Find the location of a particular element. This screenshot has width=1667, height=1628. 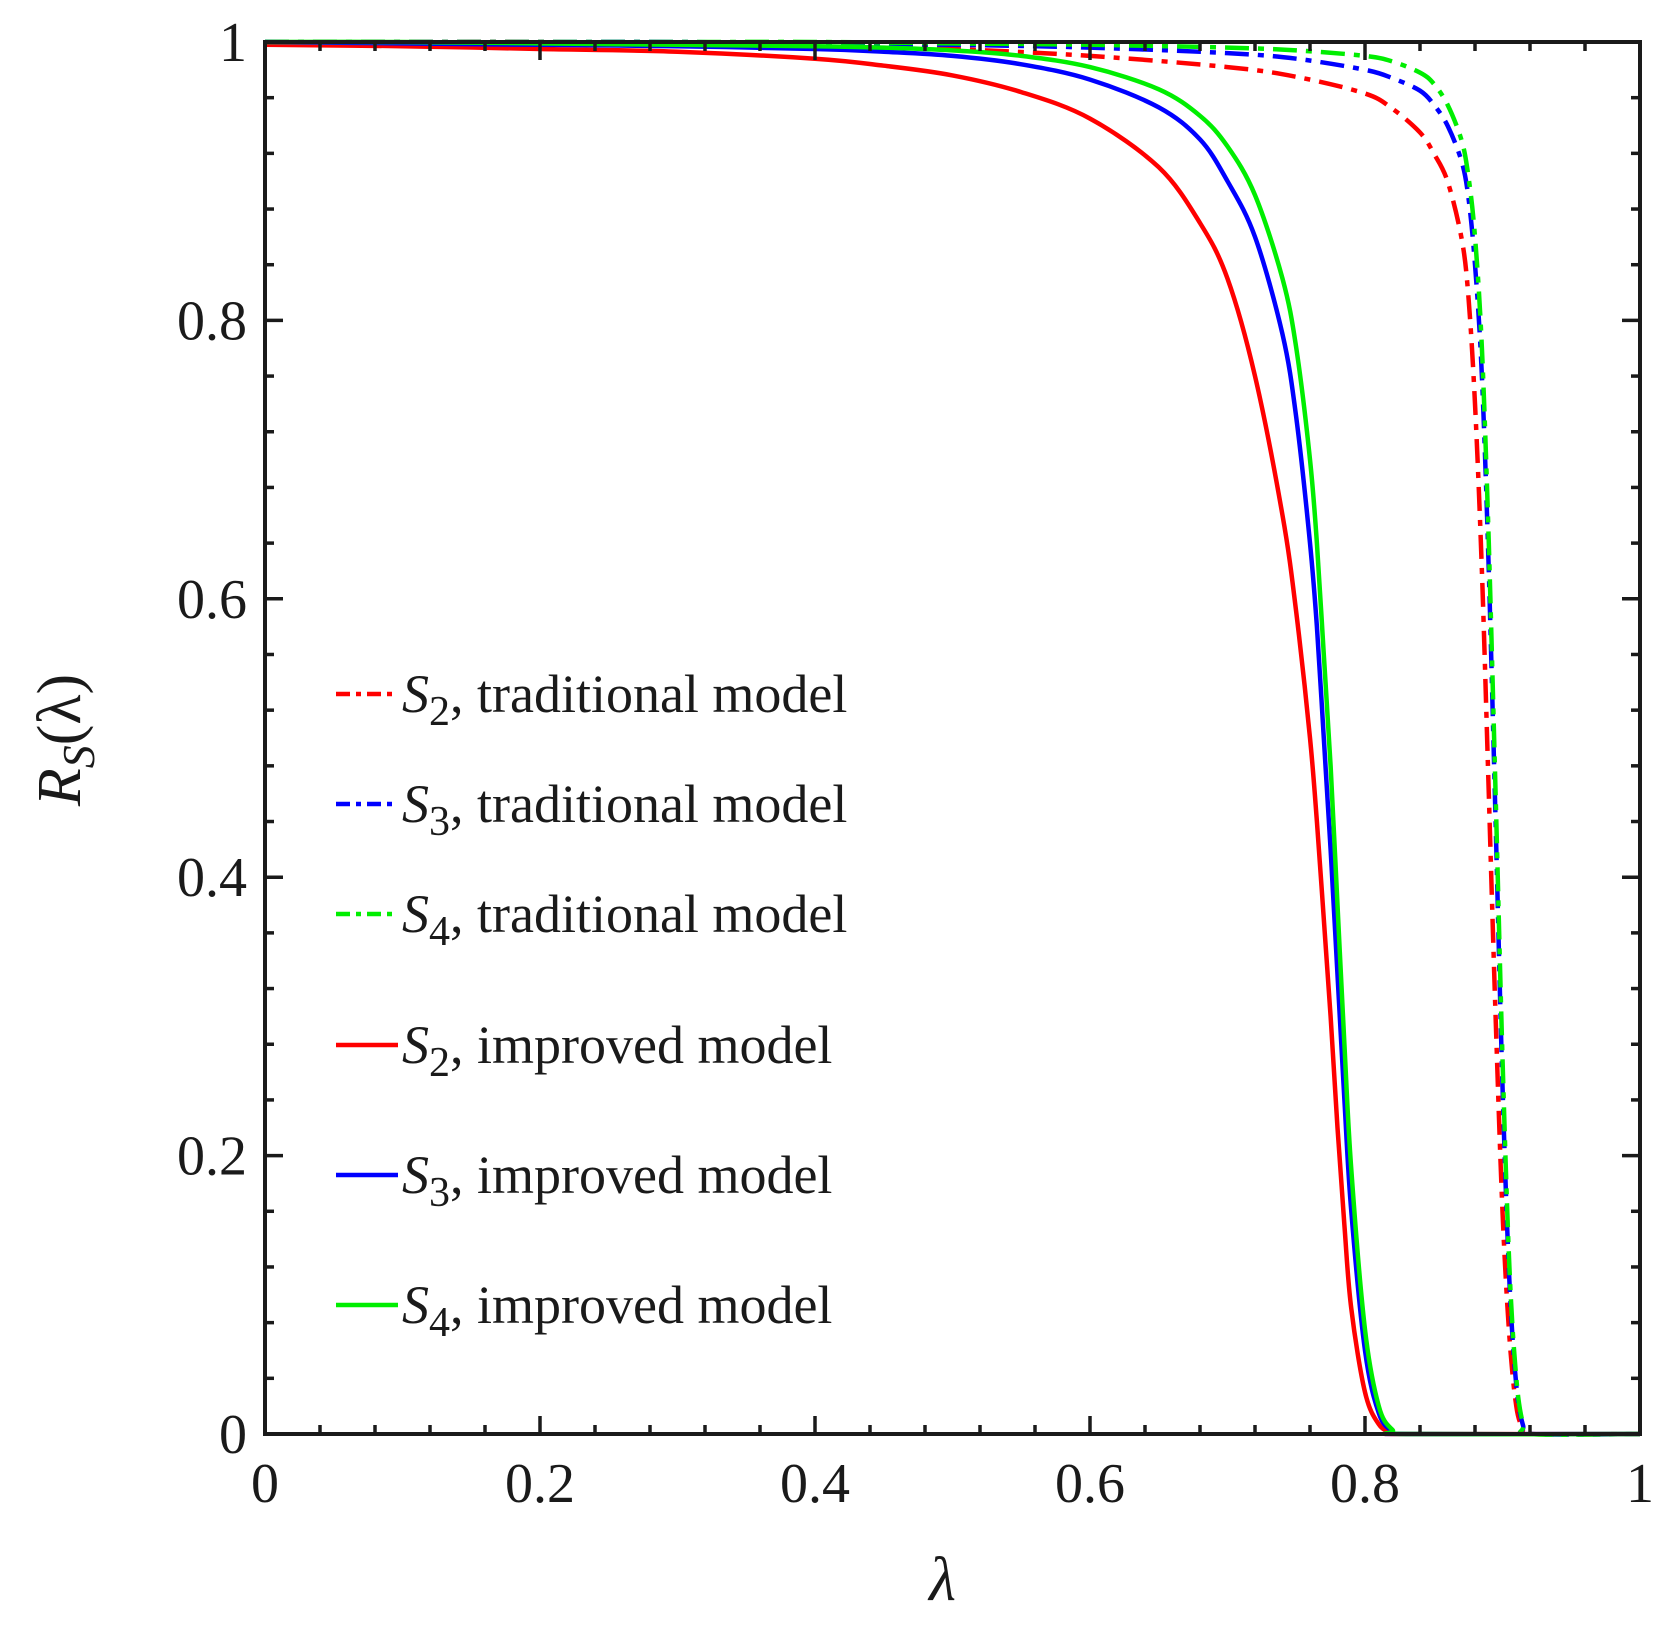

x-tick-label: 1 is located at coordinates (1640, 1484).